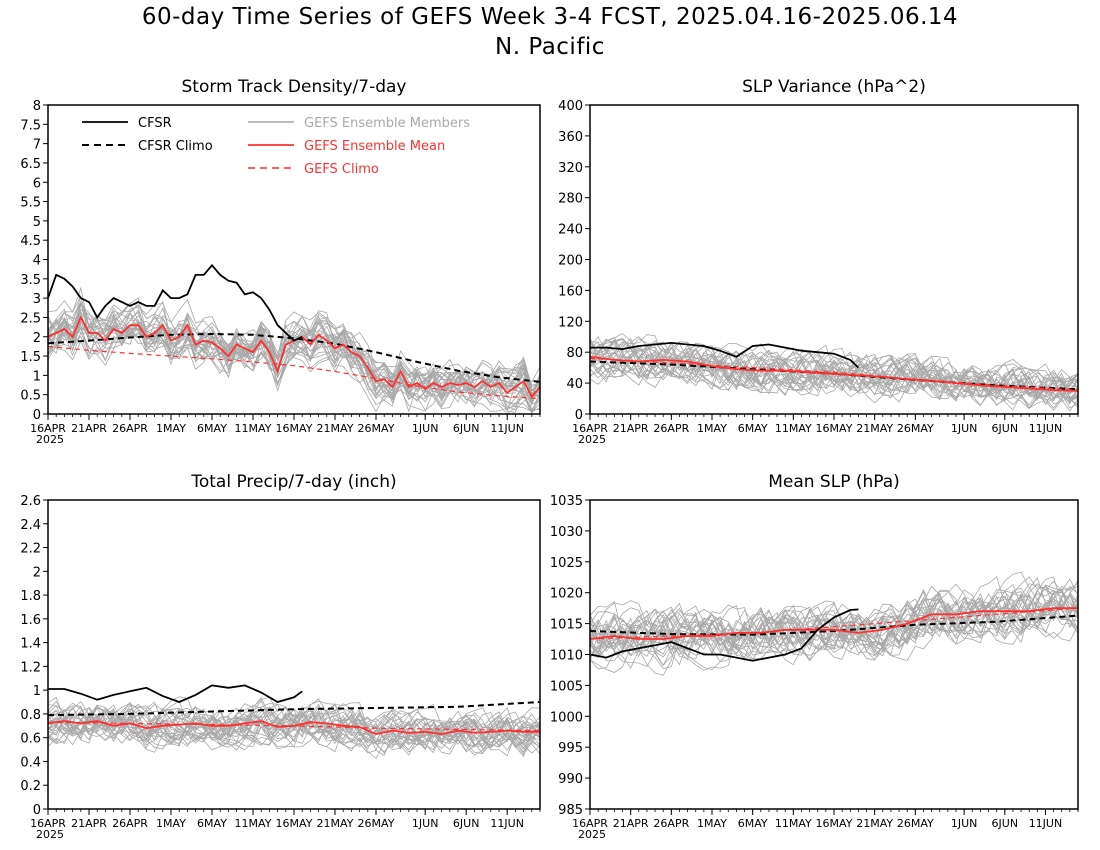  I want to click on y-tick-label: 80, so click(574, 353).